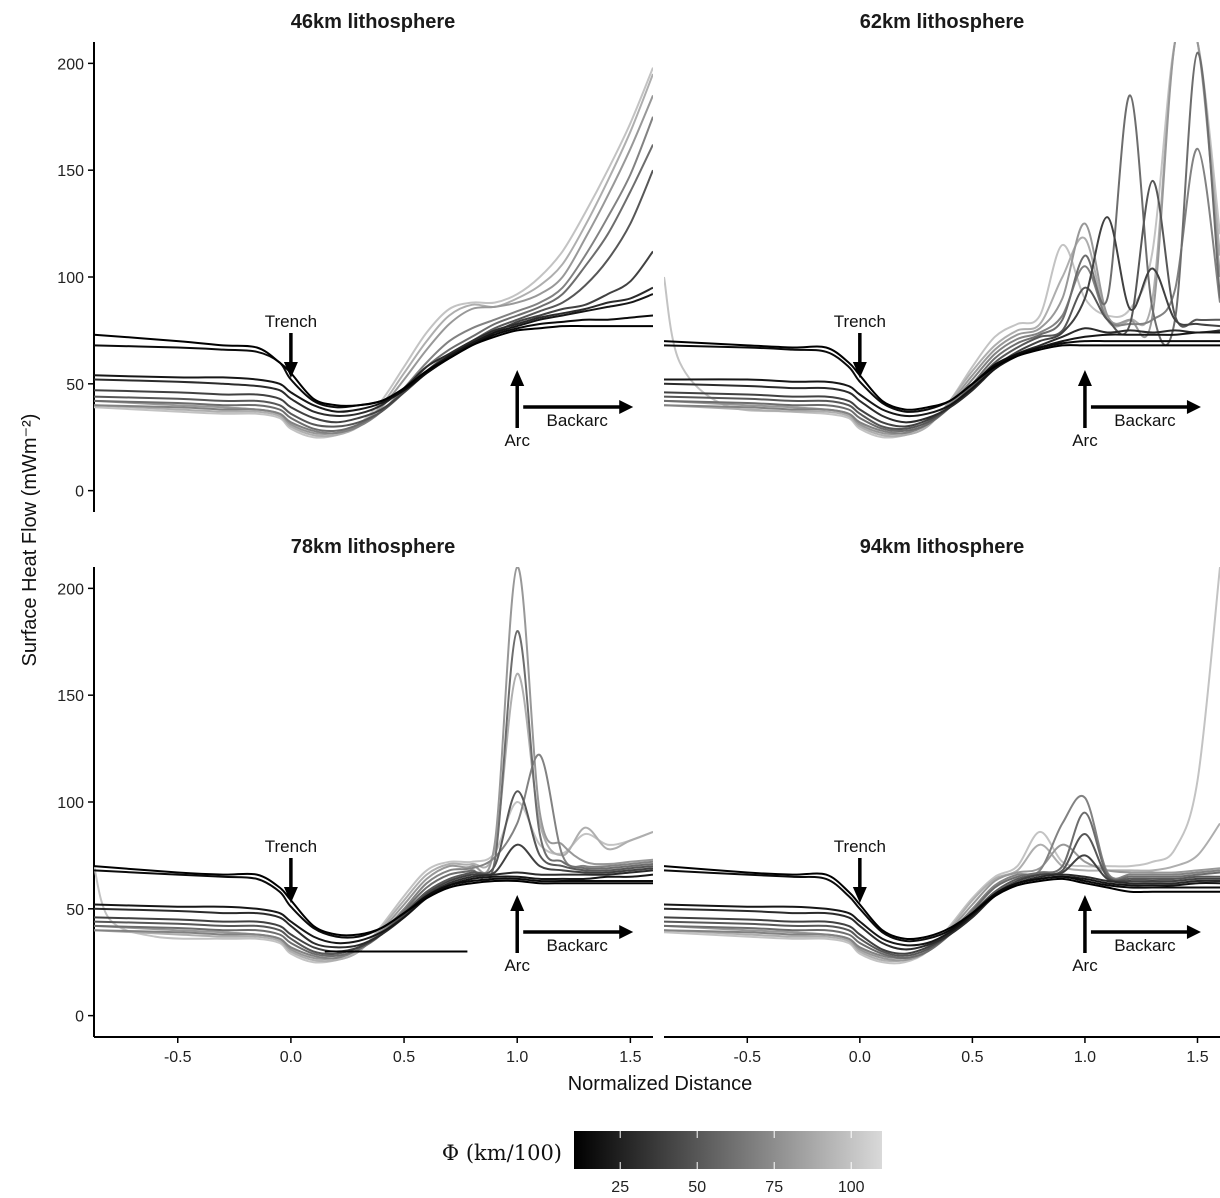 This screenshot has height=1198, width=1220. I want to click on panel-title-94km: 94km lithosphere, so click(942, 547).